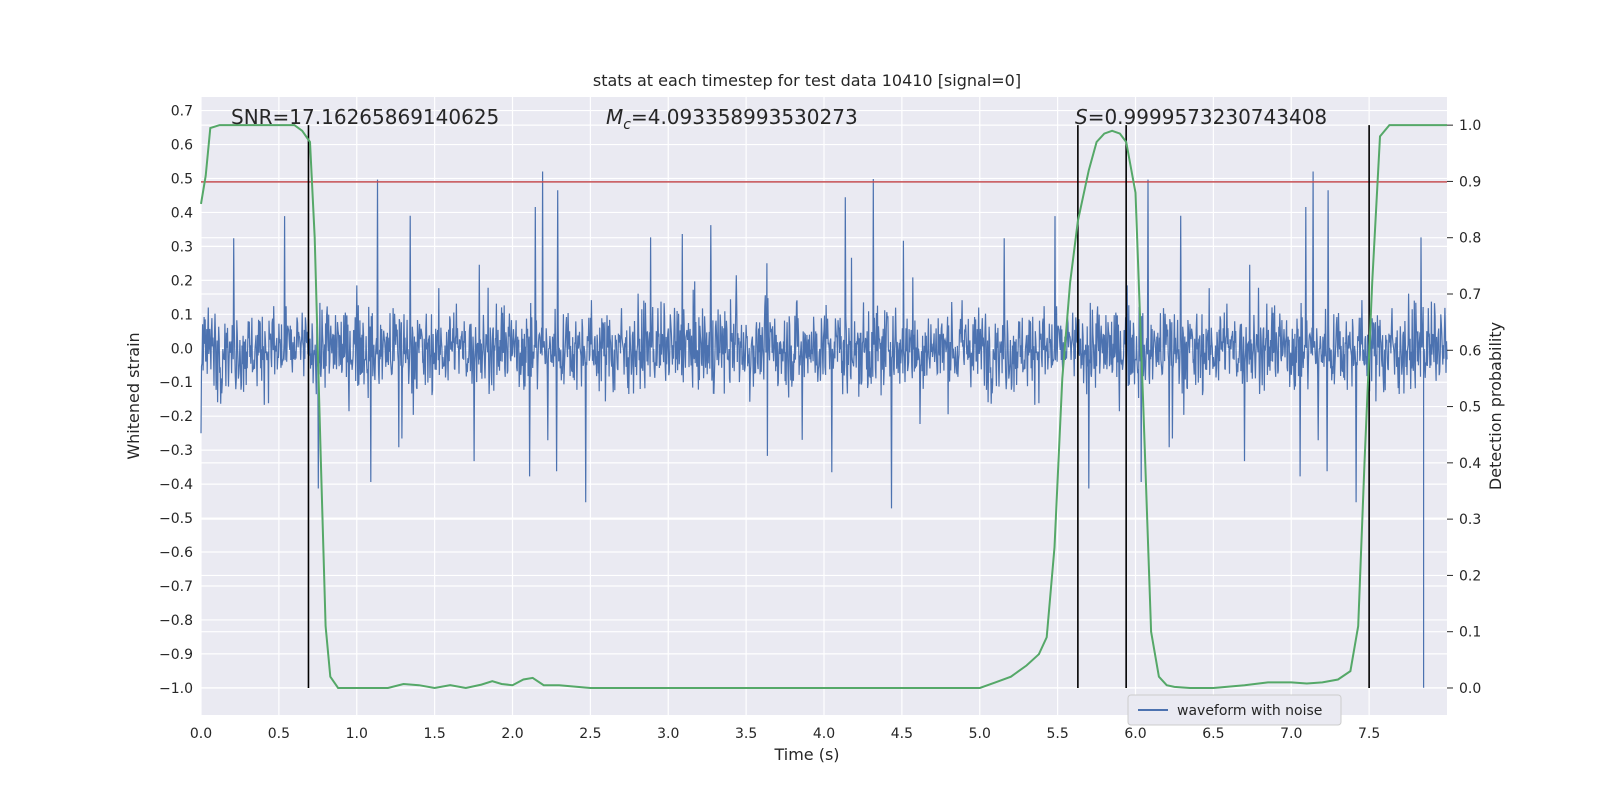 This screenshot has width=1600, height=800. Describe the element at coordinates (365, 117) in the screenshot. I see `snr-annotation: SNR=17.16265869140625` at that location.